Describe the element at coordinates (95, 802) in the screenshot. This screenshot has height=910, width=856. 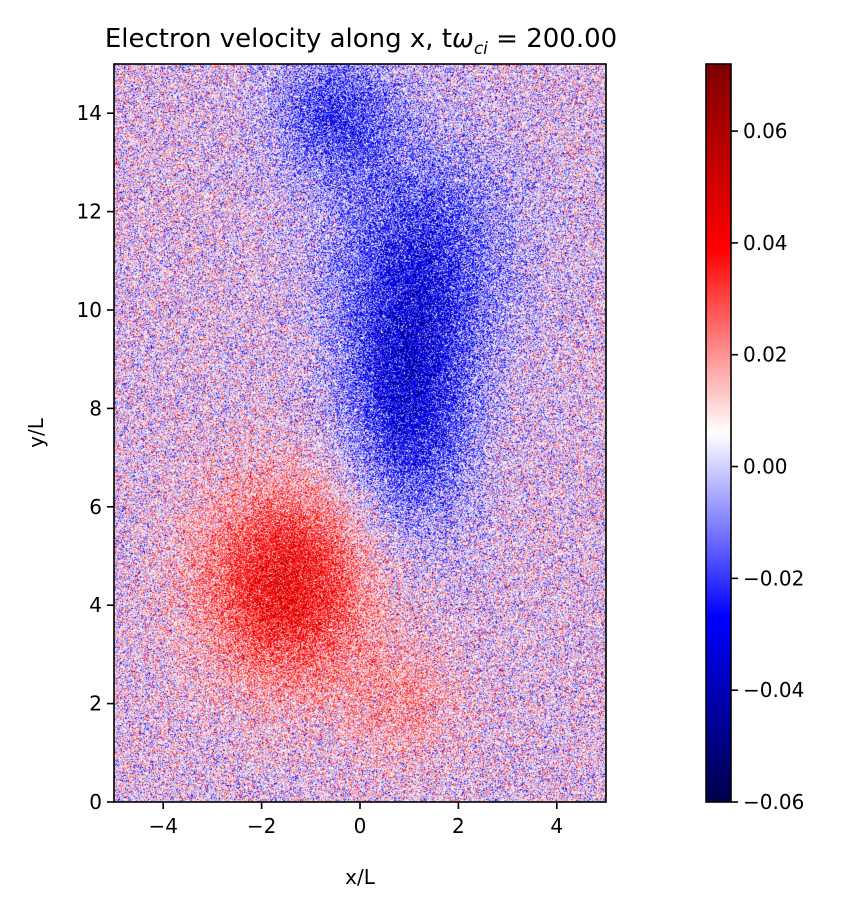
I see `y-tick-label: 0` at that location.